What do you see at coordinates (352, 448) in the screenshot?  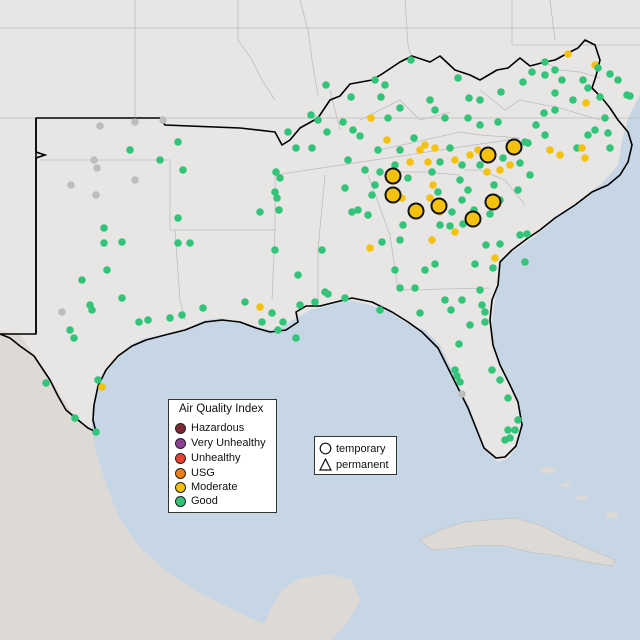 I see `legend-item-temporary: temporary` at bounding box center [352, 448].